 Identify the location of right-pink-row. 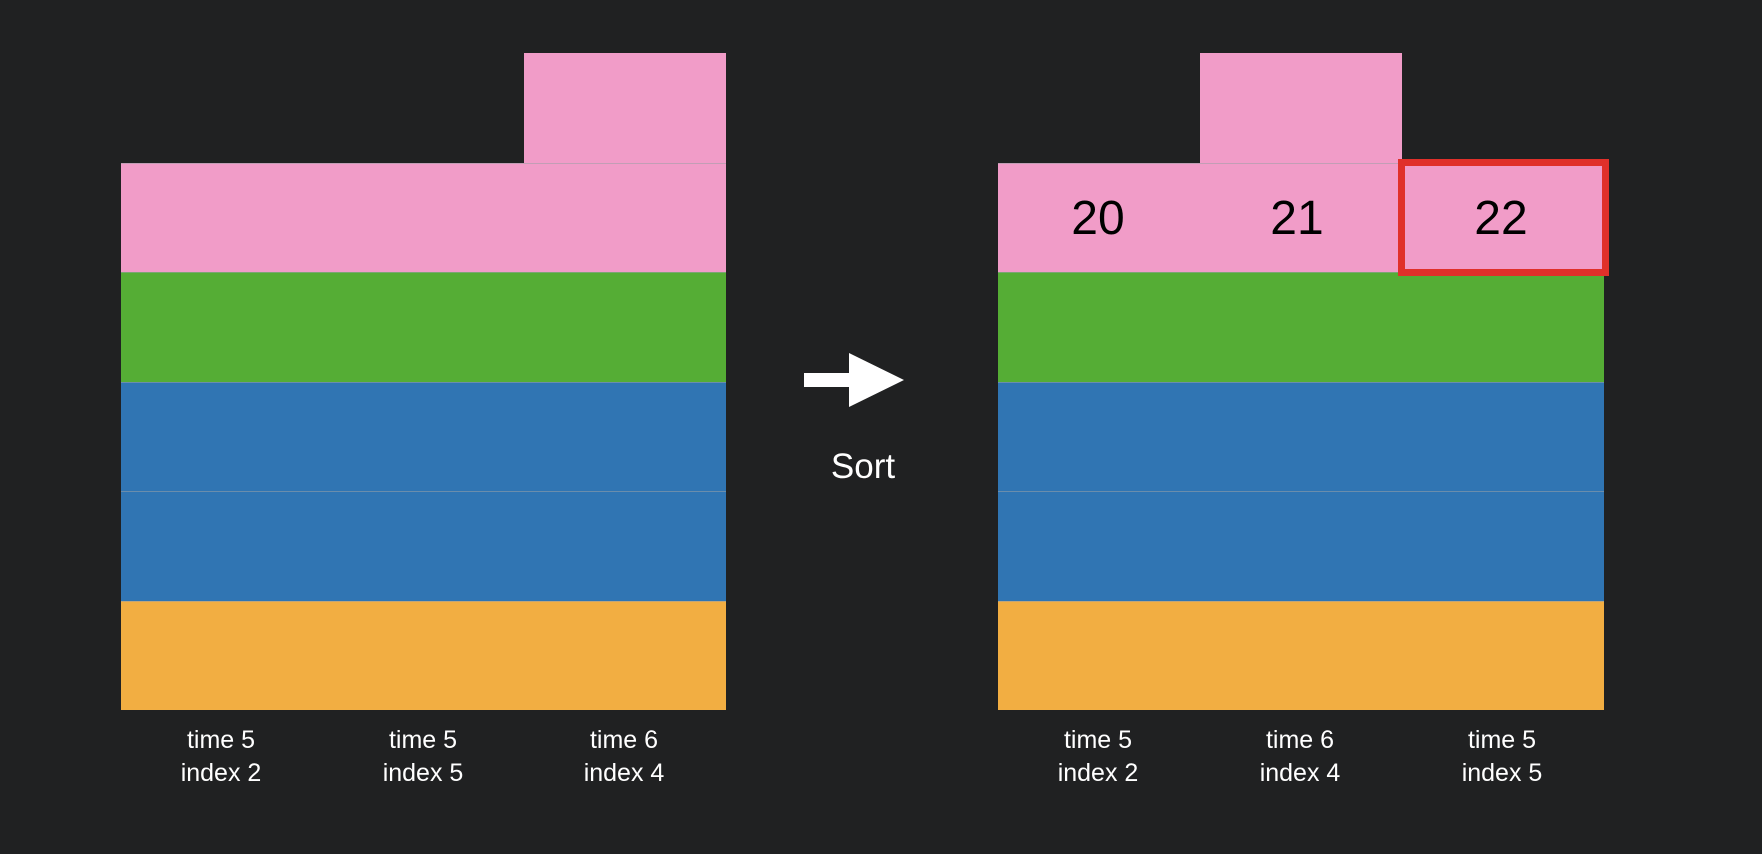
(1301, 217).